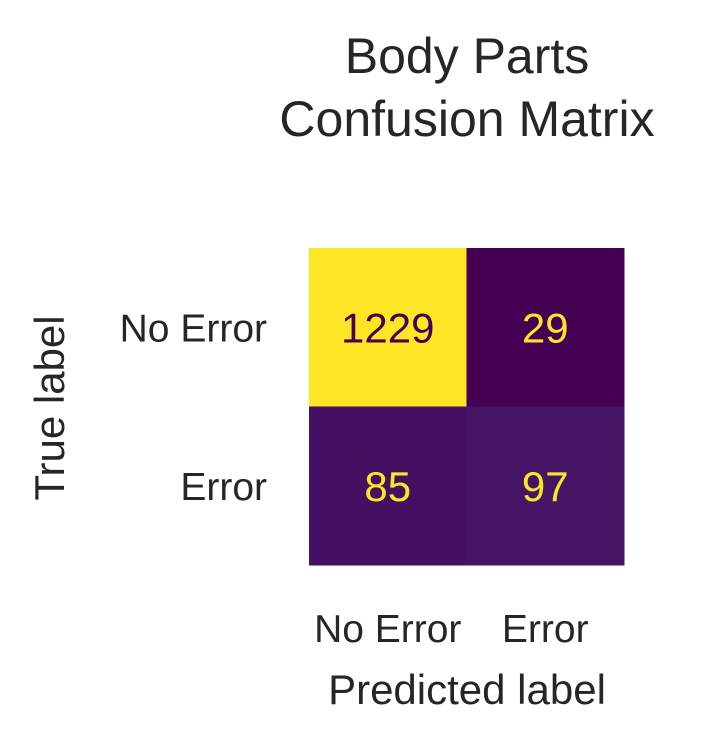  Describe the element at coordinates (467, 689) in the screenshot. I see `x-axis-label: Predicted label` at that location.